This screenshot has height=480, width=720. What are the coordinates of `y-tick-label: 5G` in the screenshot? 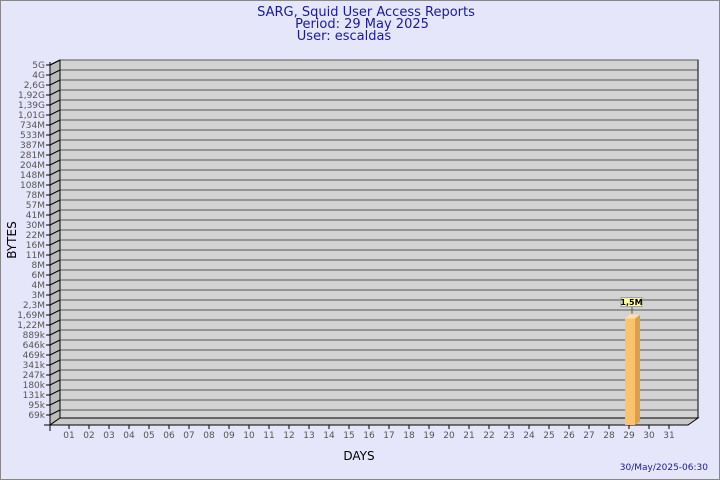 It's located at (38, 66).